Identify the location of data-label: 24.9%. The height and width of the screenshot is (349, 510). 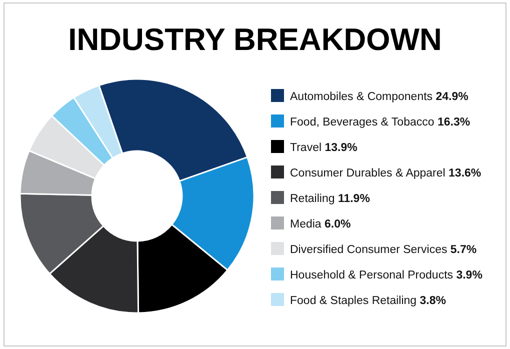
(450, 97).